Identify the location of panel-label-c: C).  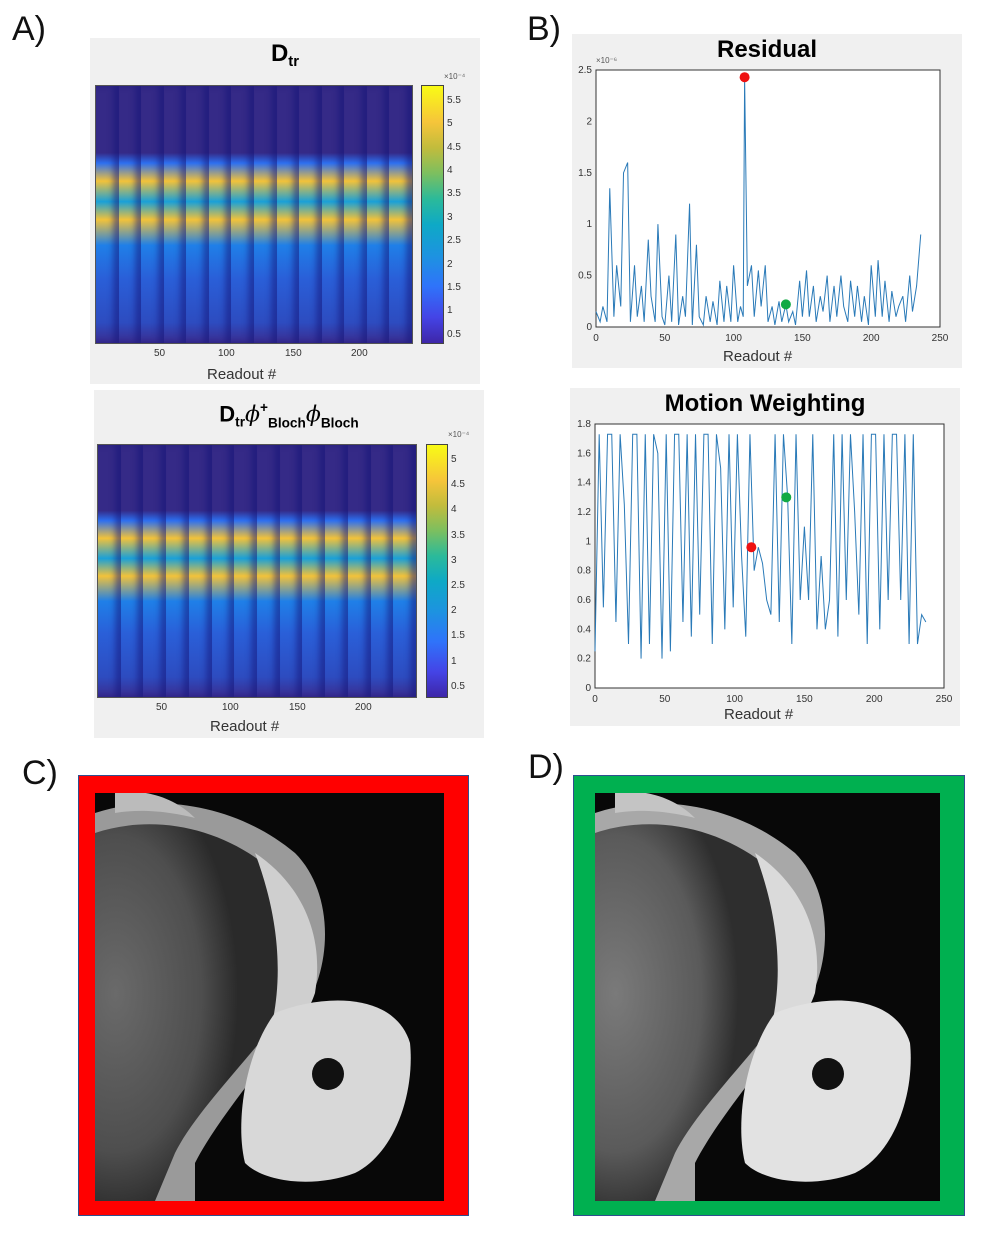
(40, 773).